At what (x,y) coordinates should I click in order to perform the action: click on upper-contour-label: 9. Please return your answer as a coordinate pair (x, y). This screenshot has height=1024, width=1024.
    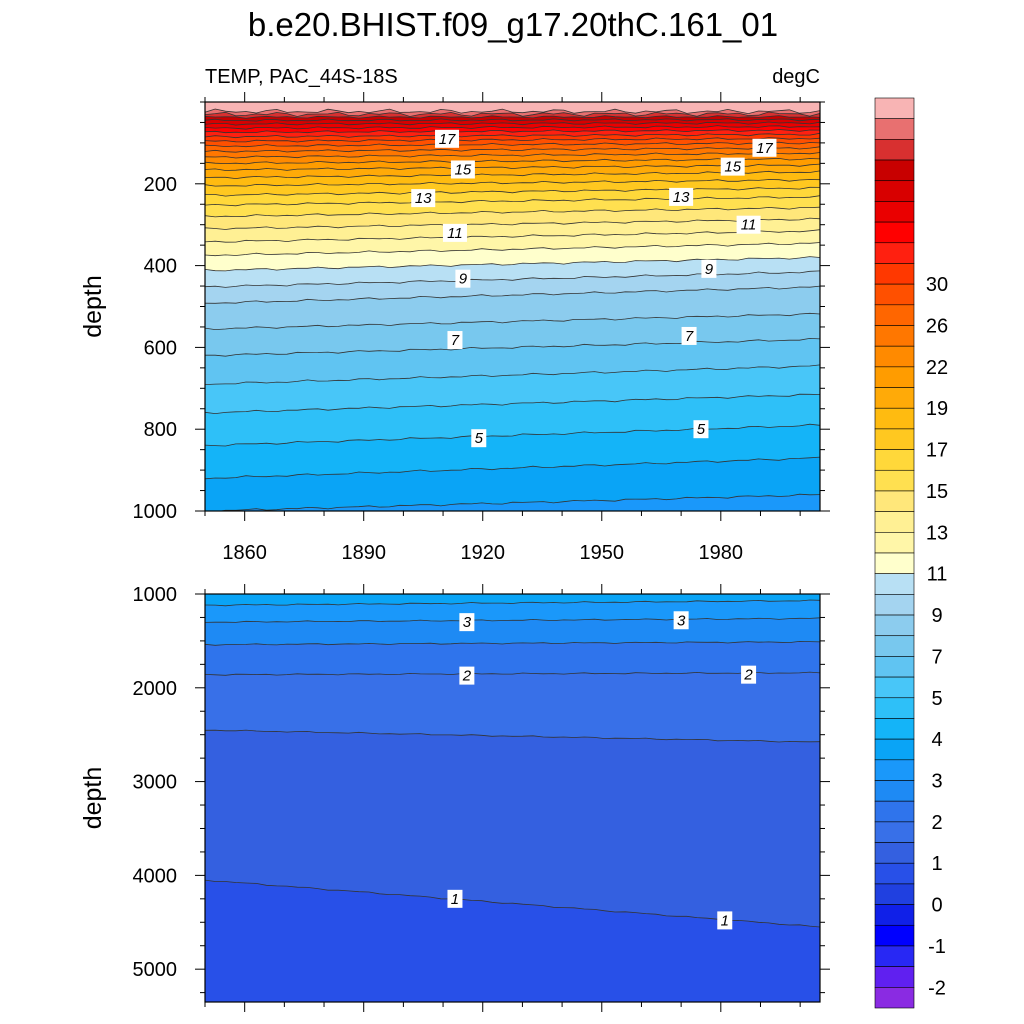
    Looking at the image, I should click on (709, 268).